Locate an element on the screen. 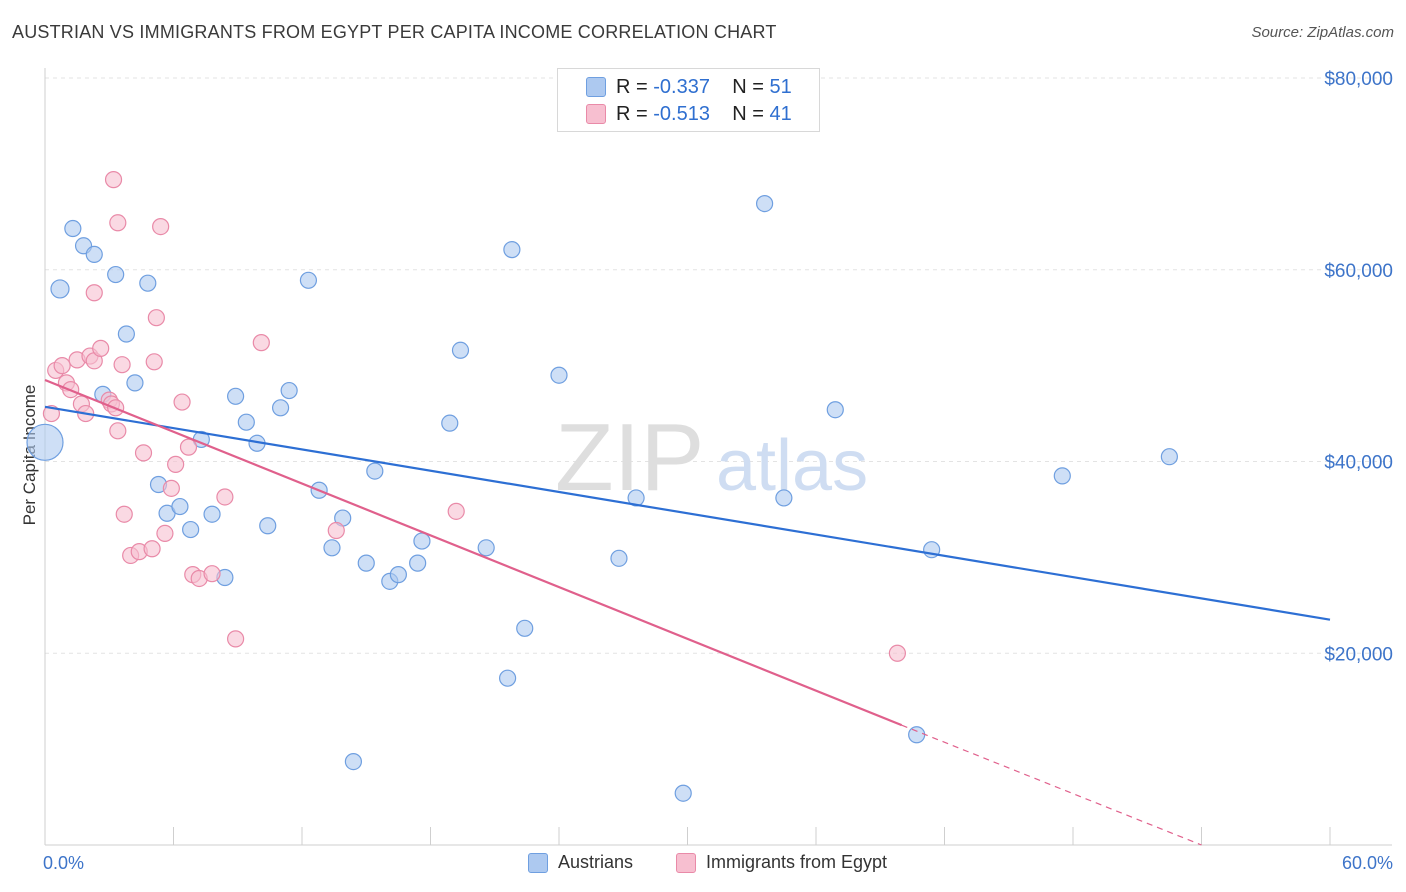 The height and width of the screenshot is (892, 1406). austrians-legend-label: Austrians is located at coordinates (596, 862).